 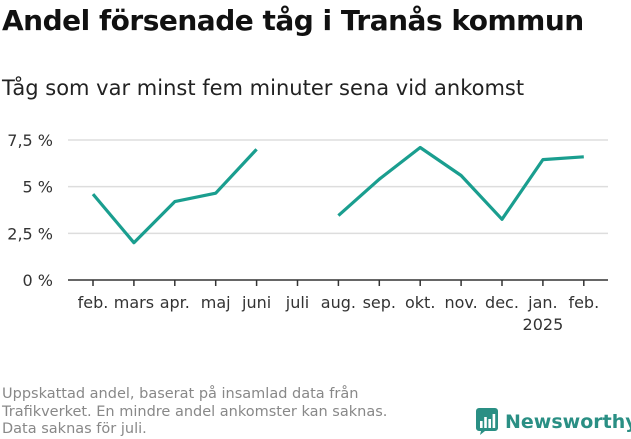 I want to click on x-tick-label: dec., so click(x=502, y=302).